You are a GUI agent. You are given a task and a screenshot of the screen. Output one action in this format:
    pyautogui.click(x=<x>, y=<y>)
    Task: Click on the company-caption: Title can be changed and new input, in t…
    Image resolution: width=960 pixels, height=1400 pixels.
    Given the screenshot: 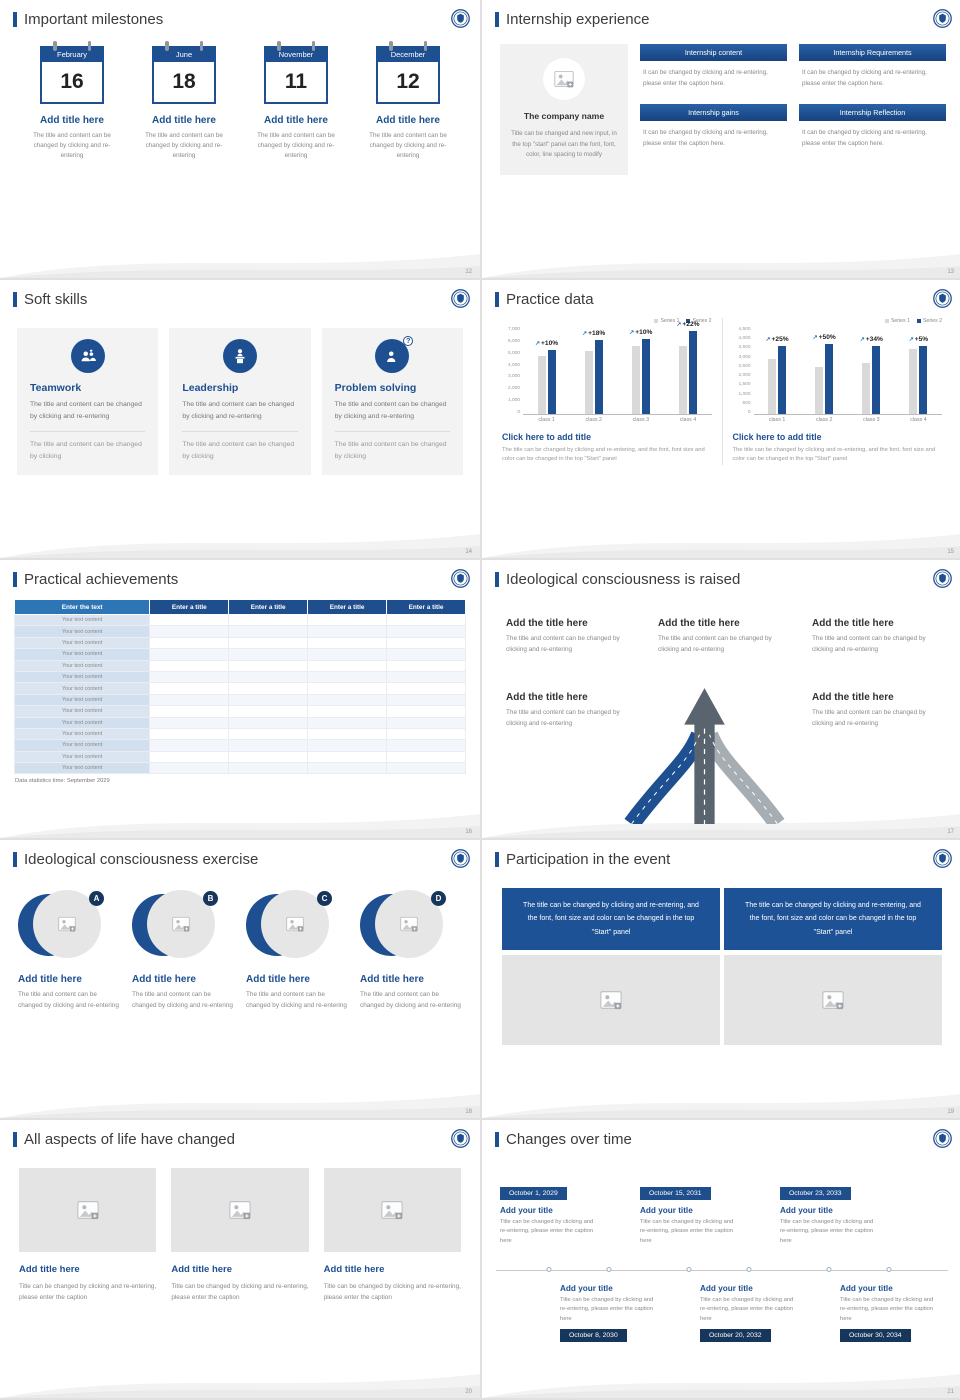 What is the action you would take?
    pyautogui.click(x=564, y=144)
    